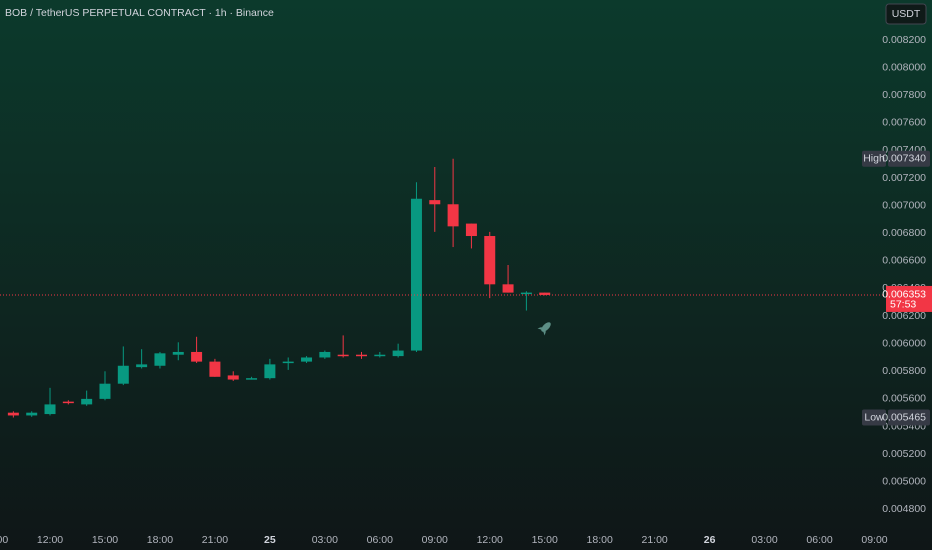 The height and width of the screenshot is (550, 932). I want to click on marker-text: Low, so click(874, 417).